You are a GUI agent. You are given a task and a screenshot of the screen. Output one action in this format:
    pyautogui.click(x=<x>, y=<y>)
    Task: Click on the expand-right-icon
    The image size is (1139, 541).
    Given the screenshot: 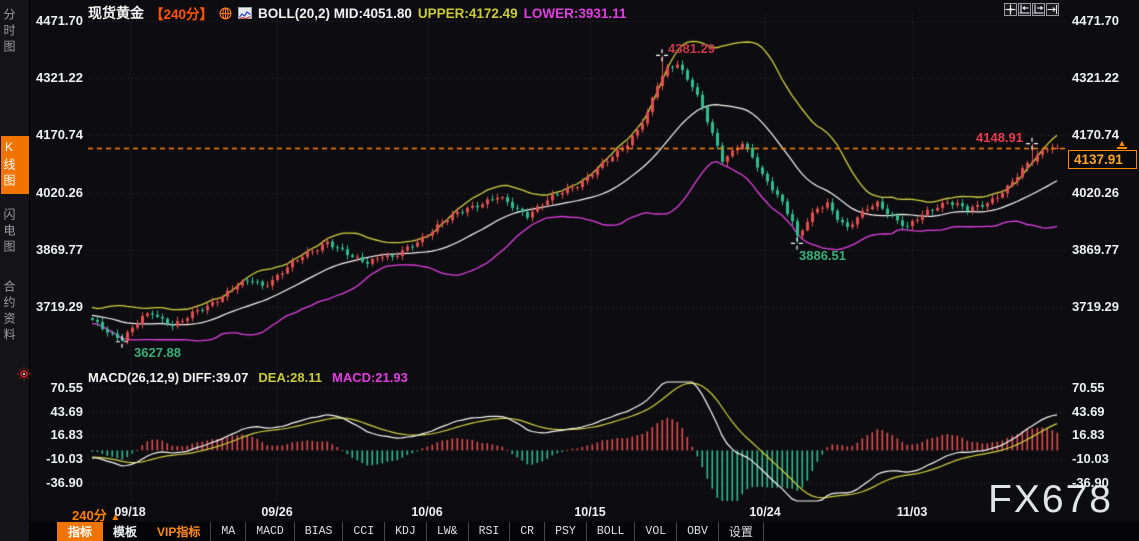 What is the action you would take?
    pyautogui.click(x=1038, y=9)
    